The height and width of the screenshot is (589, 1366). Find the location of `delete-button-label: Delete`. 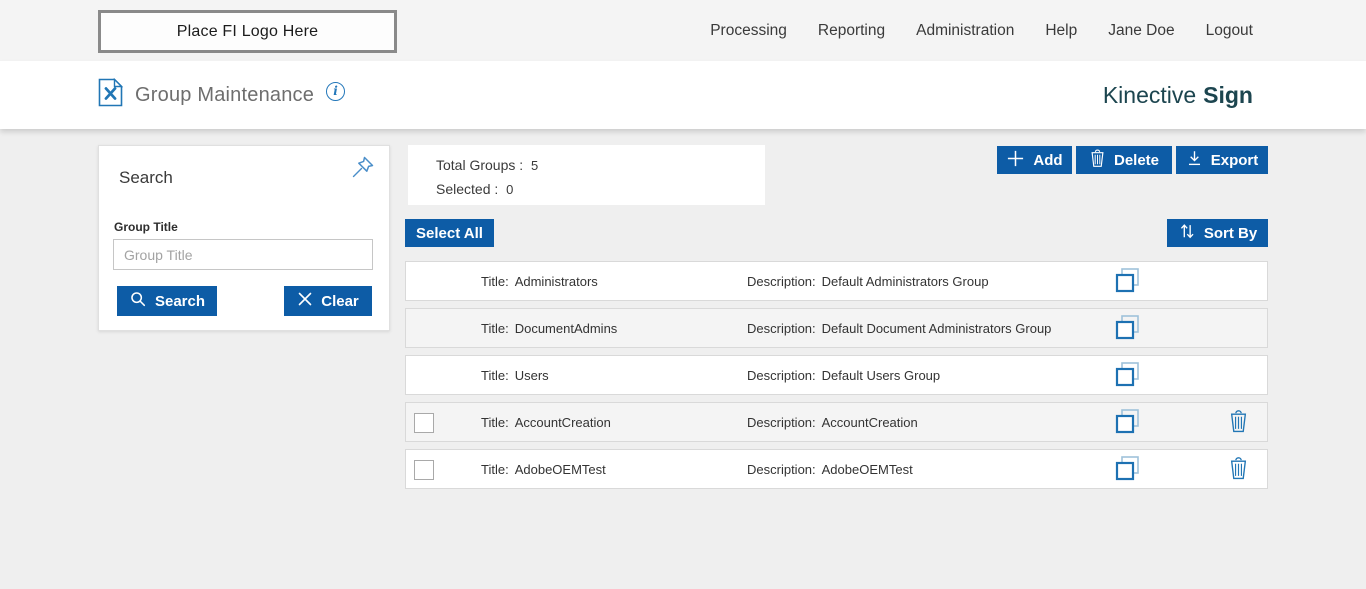

delete-button-label: Delete is located at coordinates (1136, 160).